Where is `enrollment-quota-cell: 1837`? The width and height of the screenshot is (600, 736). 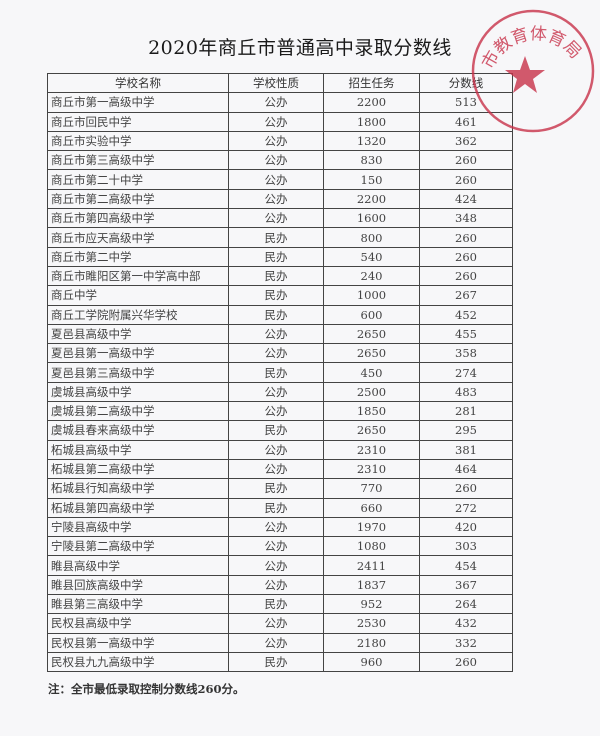
enrollment-quota-cell: 1837 is located at coordinates (371, 585).